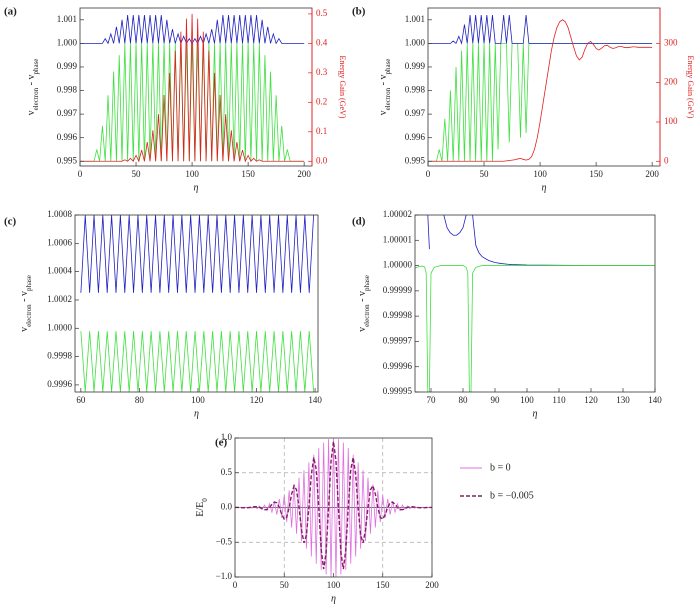 The width and height of the screenshot is (700, 609). What do you see at coordinates (59, 299) in the screenshot?
I see `y-tick-label: 1.0002` at bounding box center [59, 299].